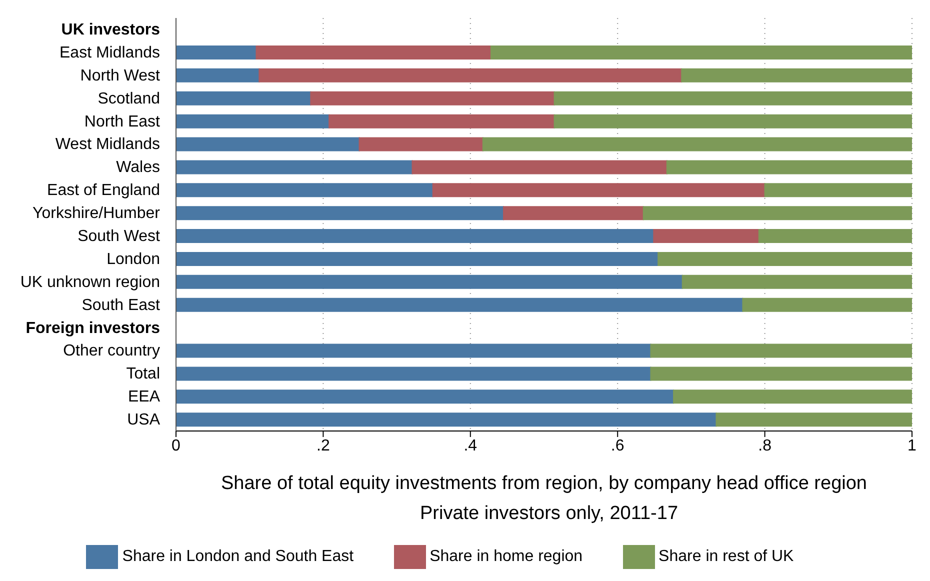 This screenshot has width=930, height=581. Describe the element at coordinates (103, 191) in the screenshot. I see `y-tick-label: East of England` at that location.